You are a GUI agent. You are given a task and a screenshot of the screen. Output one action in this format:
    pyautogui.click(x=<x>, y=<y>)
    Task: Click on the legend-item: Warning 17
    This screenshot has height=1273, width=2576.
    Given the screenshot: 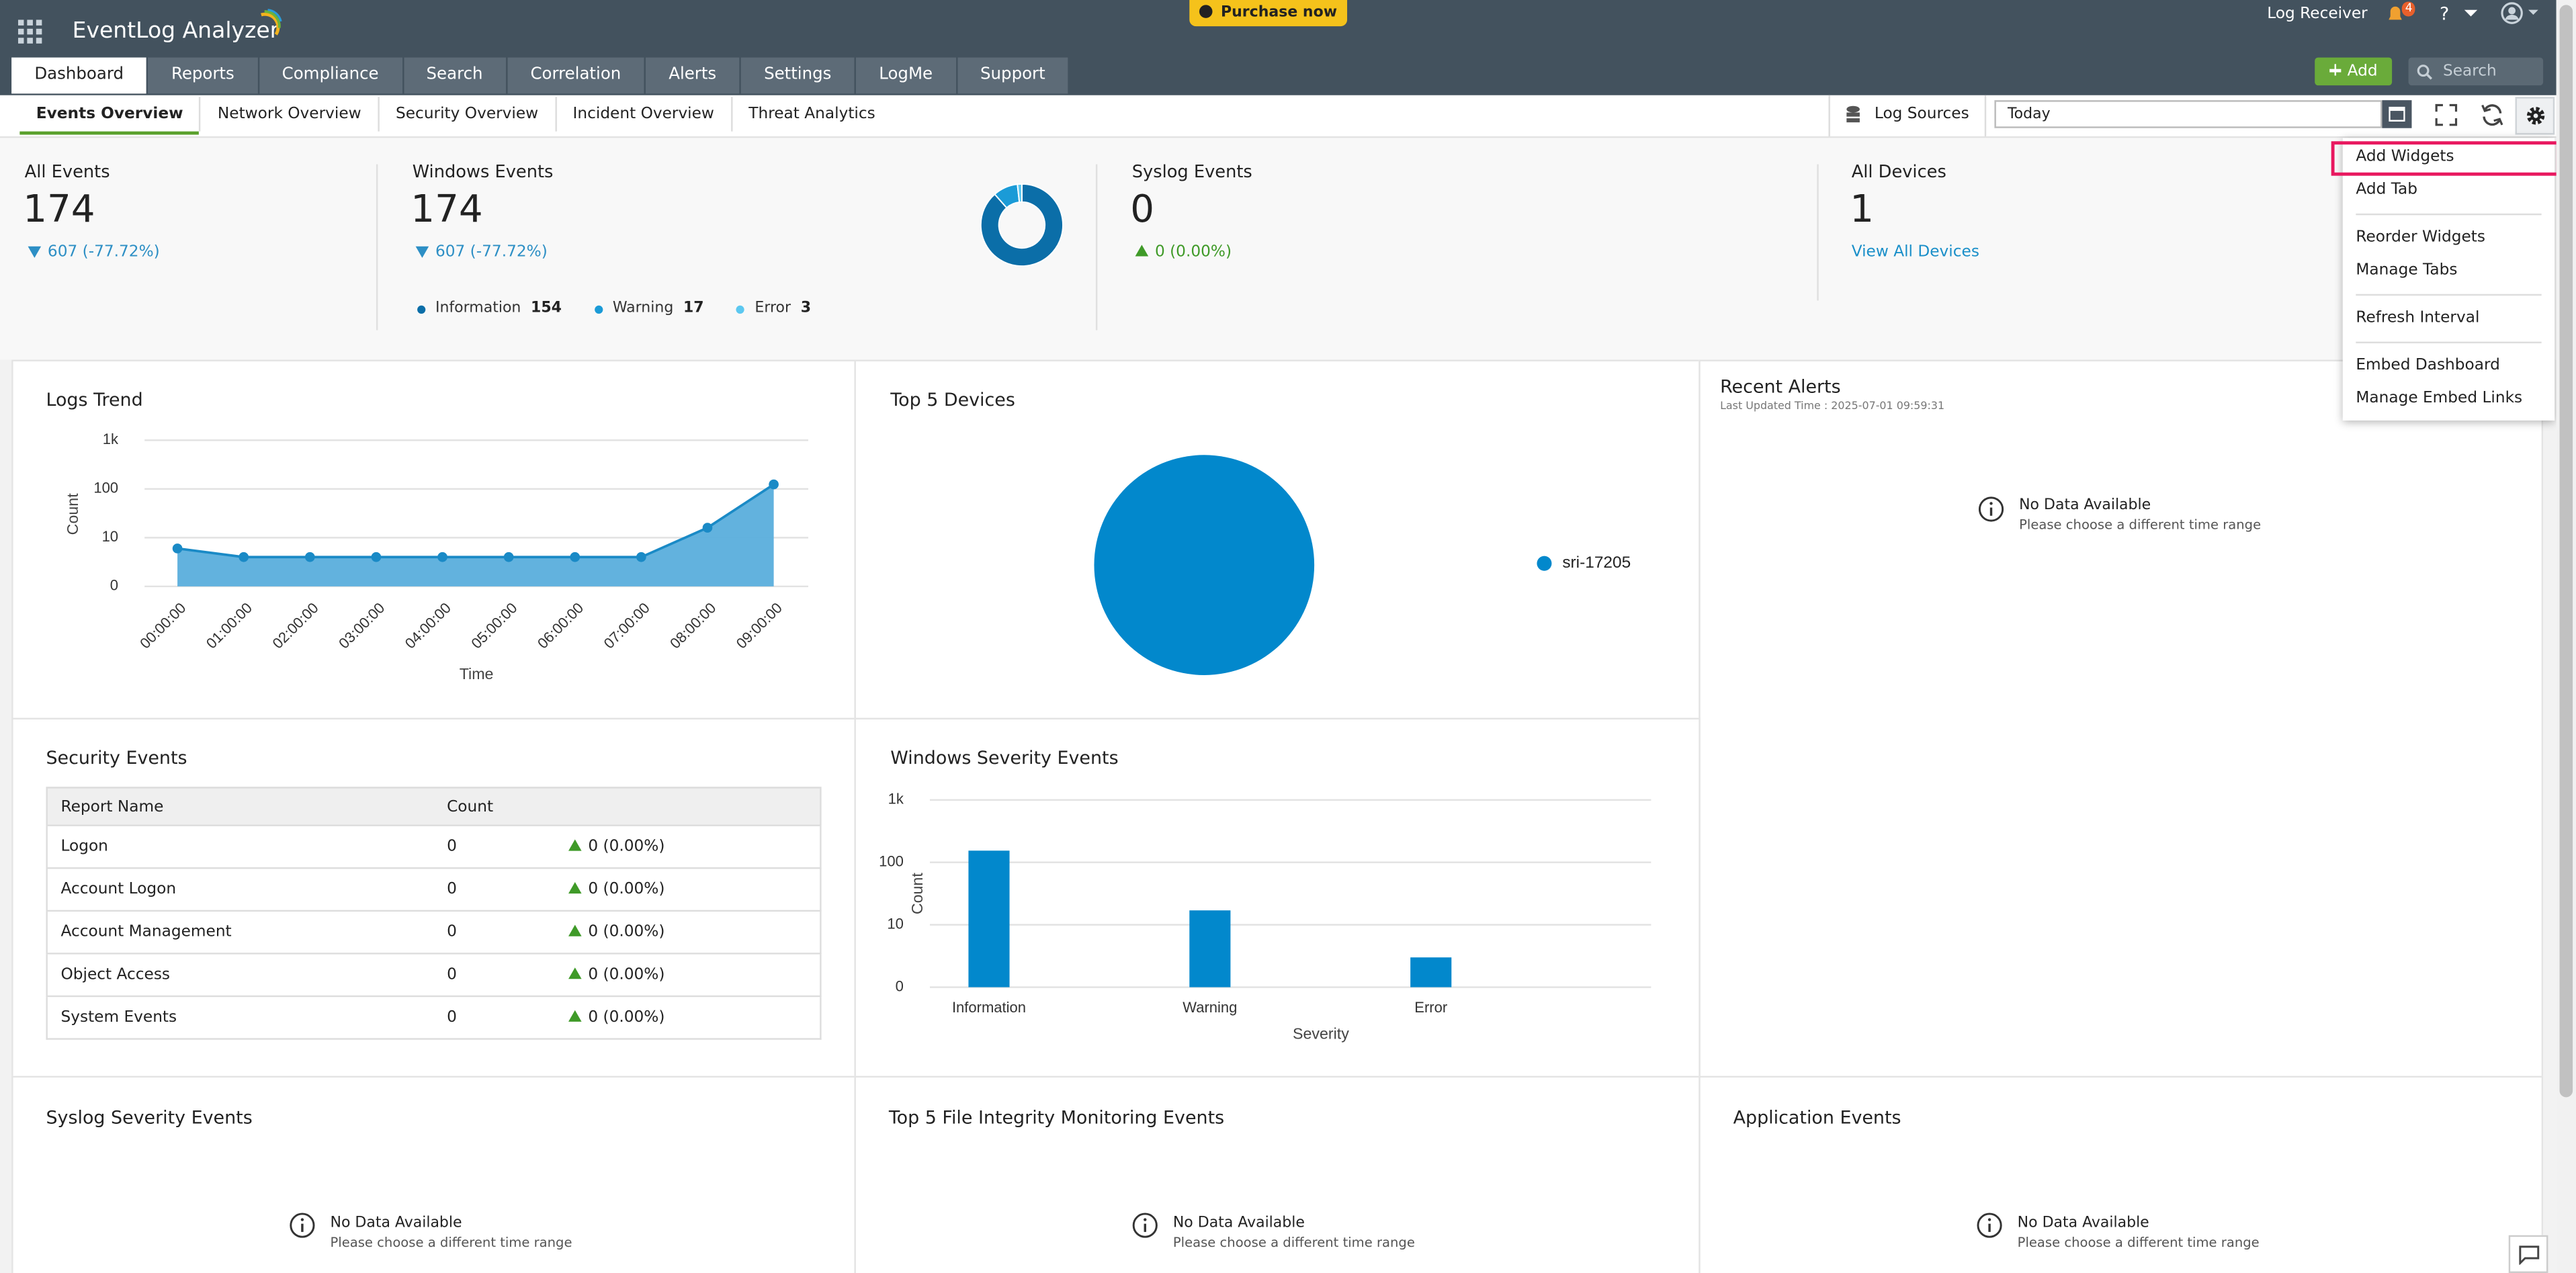 What is the action you would take?
    pyautogui.click(x=649, y=308)
    